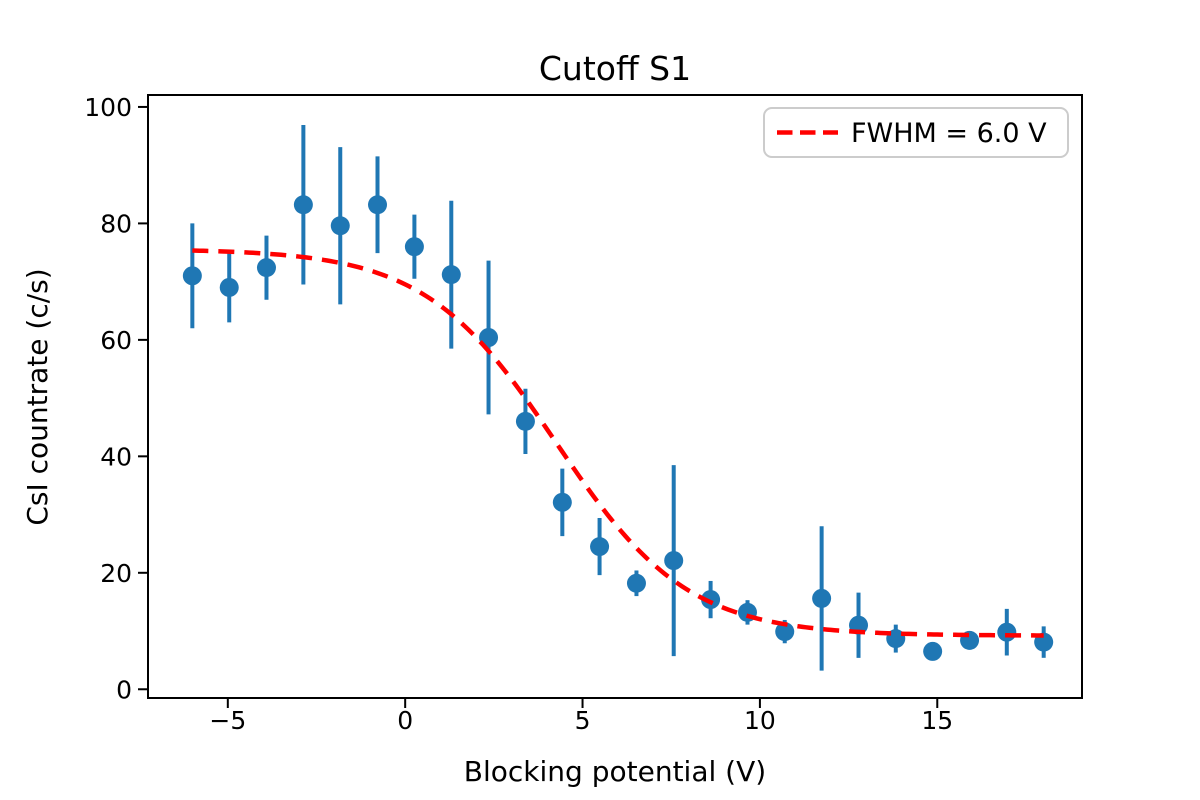 The height and width of the screenshot is (800, 1200). What do you see at coordinates (116, 456) in the screenshot?
I see `y-tick-label: 40` at bounding box center [116, 456].